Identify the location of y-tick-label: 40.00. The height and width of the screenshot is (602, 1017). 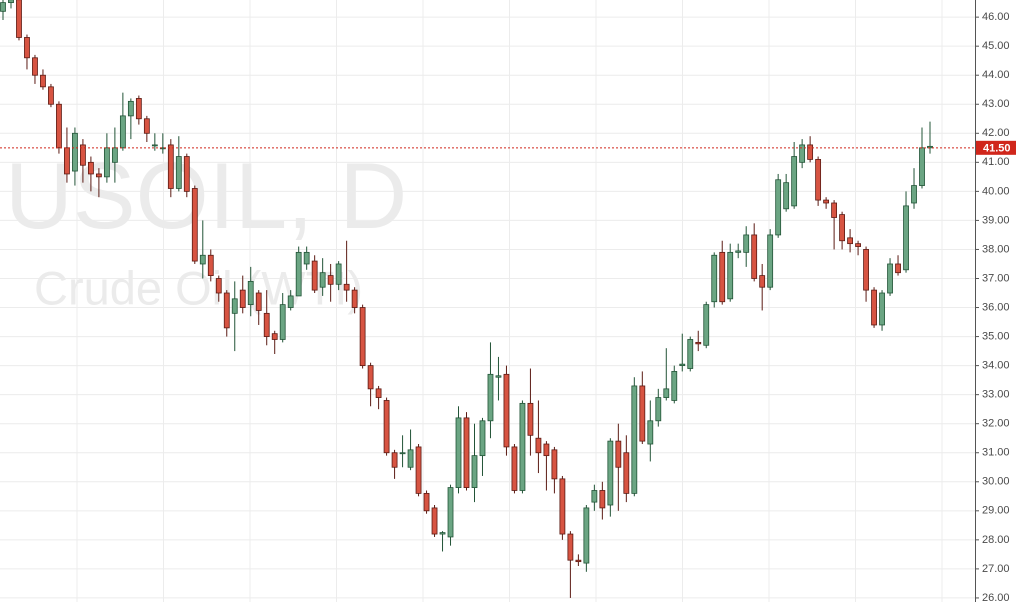
(996, 191).